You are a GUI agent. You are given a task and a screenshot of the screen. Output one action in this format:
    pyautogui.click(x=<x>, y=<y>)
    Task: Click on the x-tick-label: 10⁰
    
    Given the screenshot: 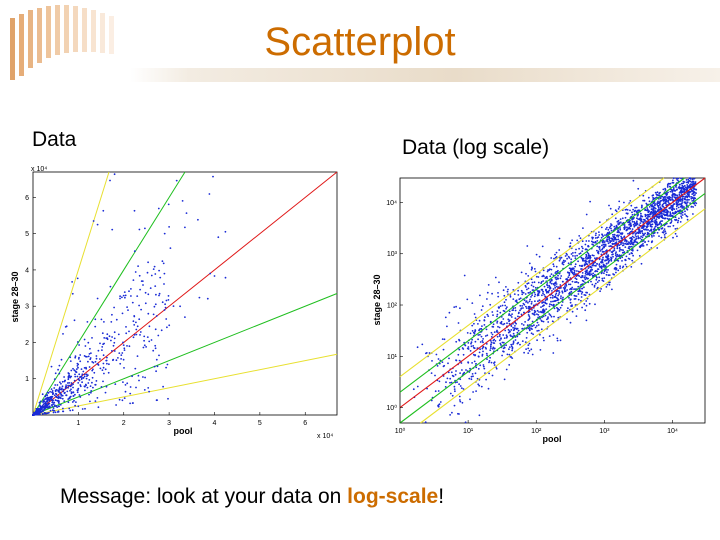 What is the action you would take?
    pyautogui.click(x=400, y=431)
    